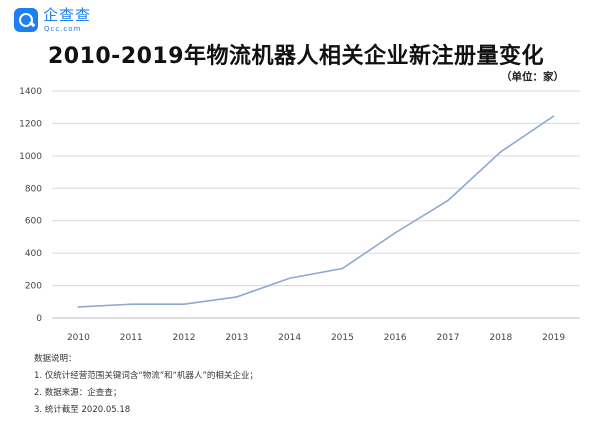 Image resolution: width=592 pixels, height=421 pixels. What do you see at coordinates (78, 393) in the screenshot?
I see `note-item-2: 2. 数据来源：企查查；` at bounding box center [78, 393].